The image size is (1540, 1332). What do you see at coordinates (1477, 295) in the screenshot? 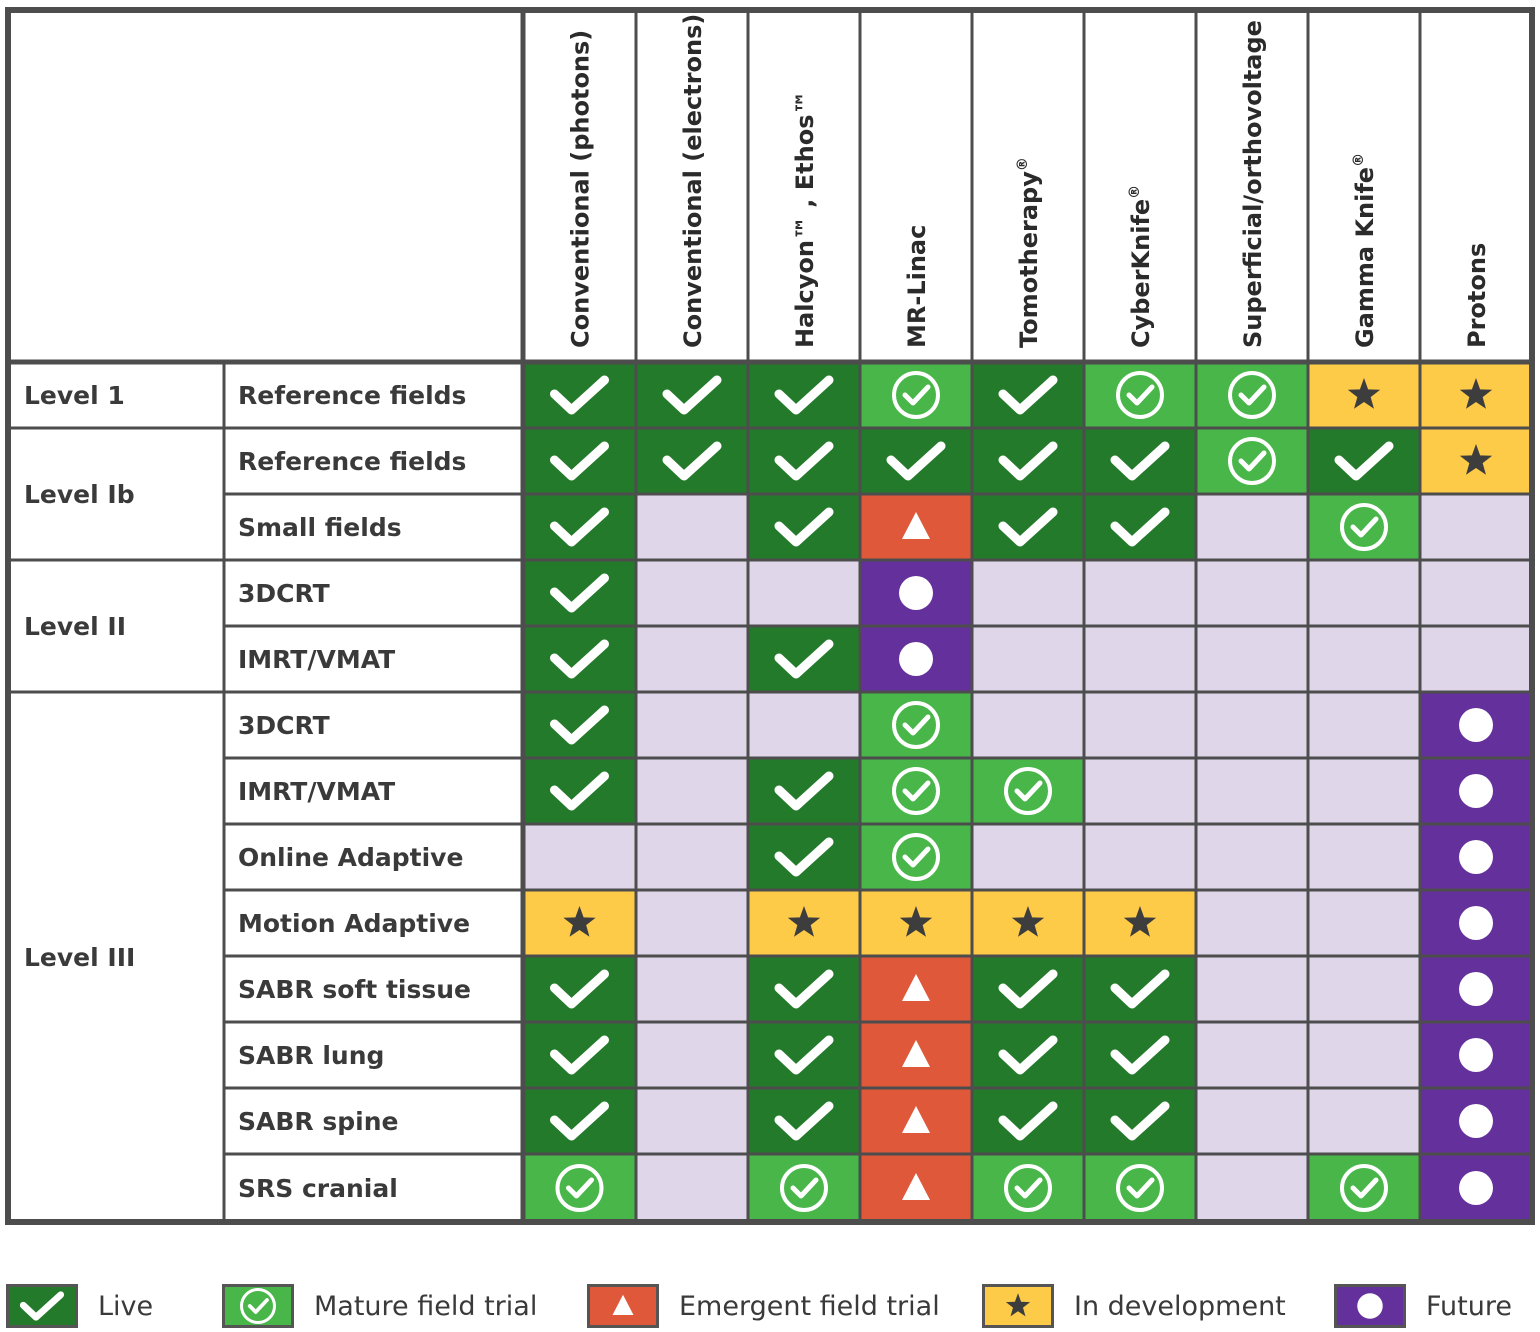
I see `column-header: Protons` at bounding box center [1477, 295].